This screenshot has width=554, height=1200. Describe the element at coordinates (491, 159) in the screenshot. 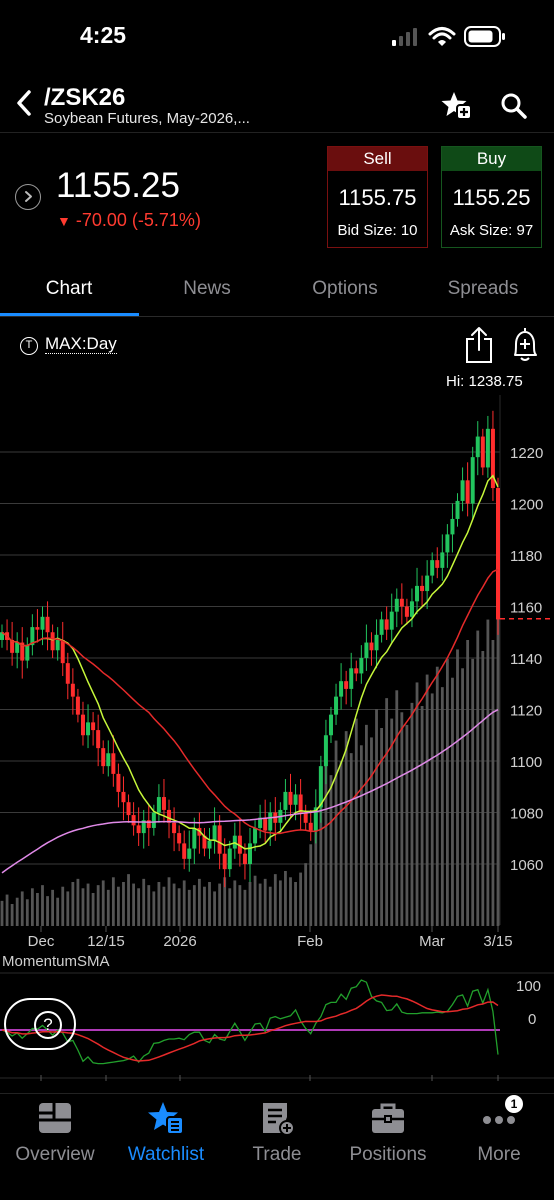

I see `buy-label: Buy` at that location.